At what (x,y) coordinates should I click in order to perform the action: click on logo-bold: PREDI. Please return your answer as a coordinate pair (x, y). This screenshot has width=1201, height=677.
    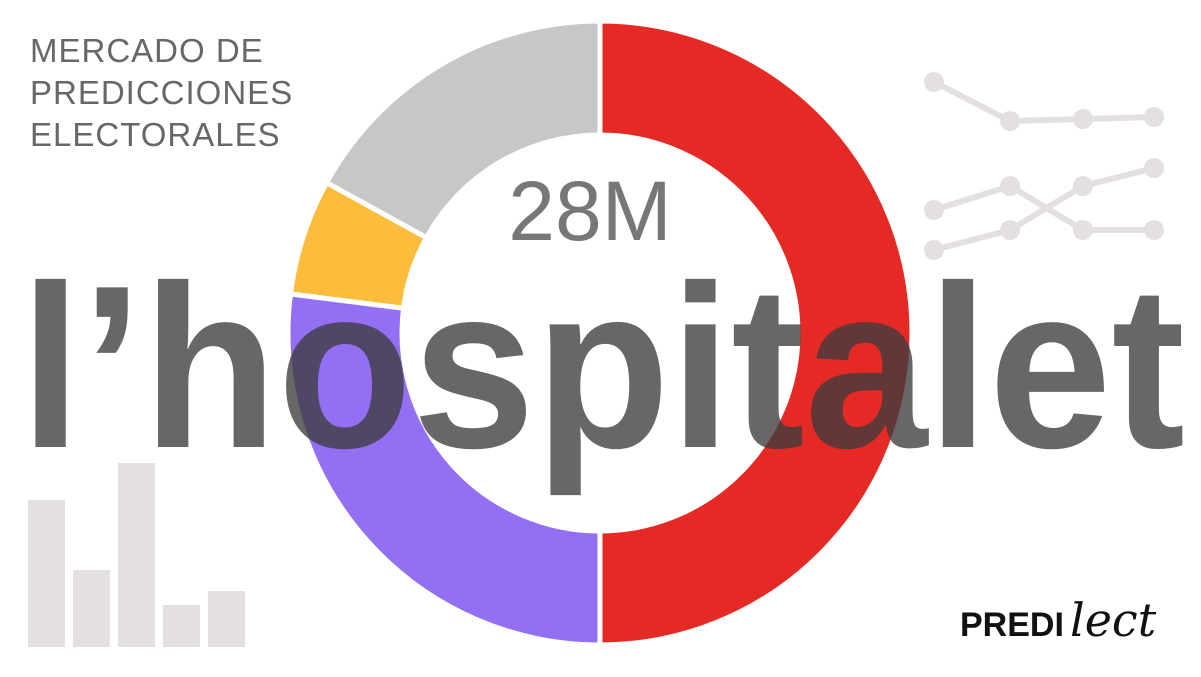
    Looking at the image, I should click on (1012, 625).